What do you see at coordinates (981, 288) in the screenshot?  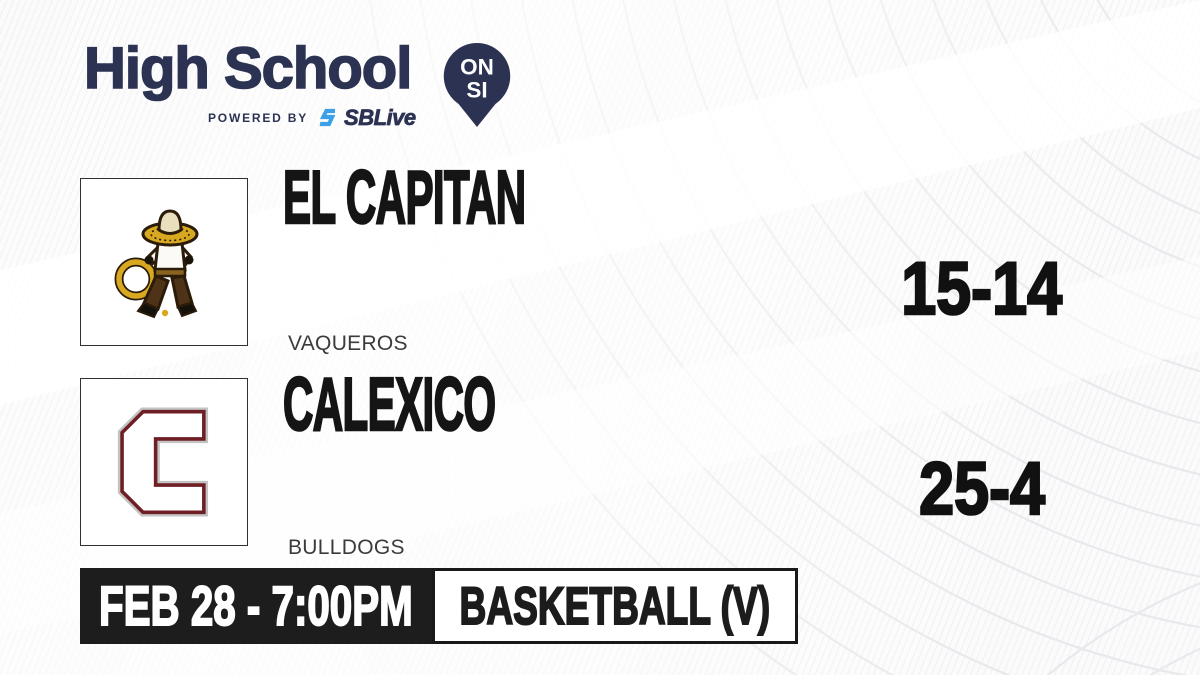 I see `team-record: 15-14` at bounding box center [981, 288].